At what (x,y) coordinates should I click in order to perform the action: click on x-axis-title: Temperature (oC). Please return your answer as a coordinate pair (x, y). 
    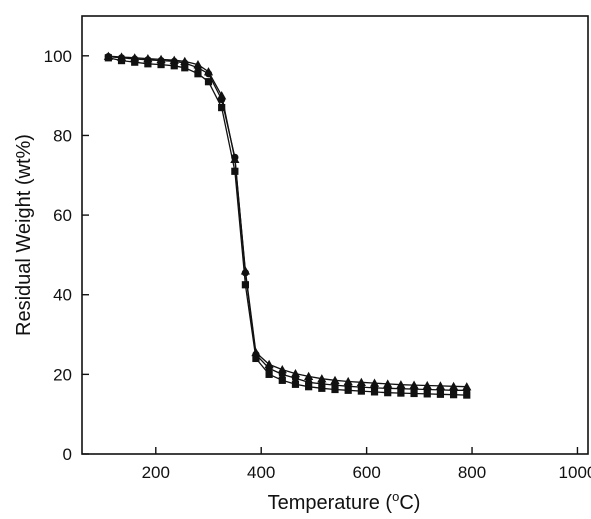
    Looking at the image, I should click on (344, 501).